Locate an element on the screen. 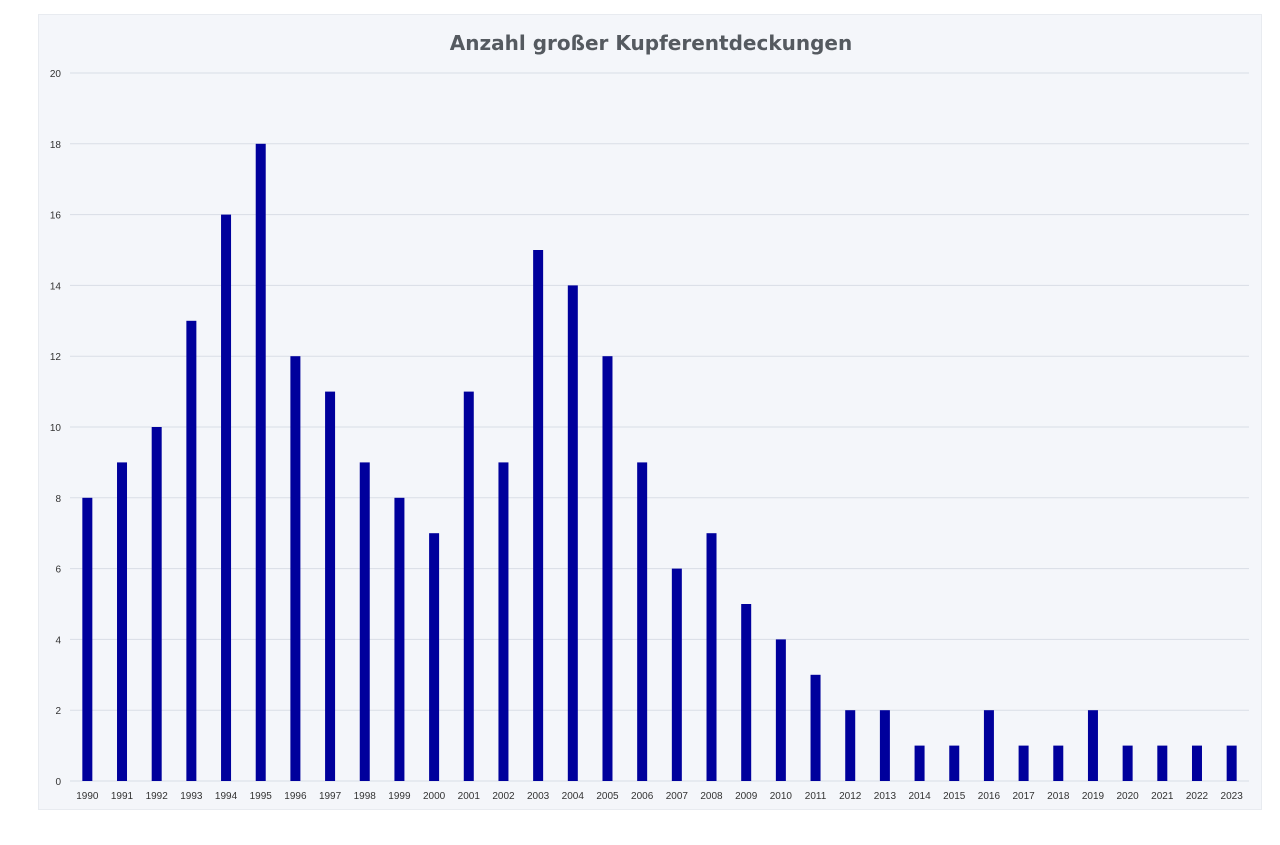 This screenshot has width=1280, height=845. x-tick-label: 1992 is located at coordinates (157, 796).